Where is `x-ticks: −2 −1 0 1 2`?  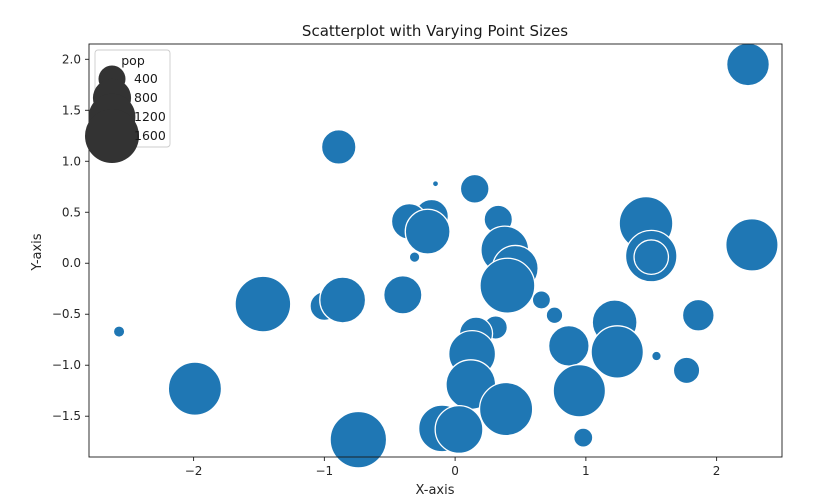
x-ticks: −2 −1 0 1 2 is located at coordinates (453, 467).